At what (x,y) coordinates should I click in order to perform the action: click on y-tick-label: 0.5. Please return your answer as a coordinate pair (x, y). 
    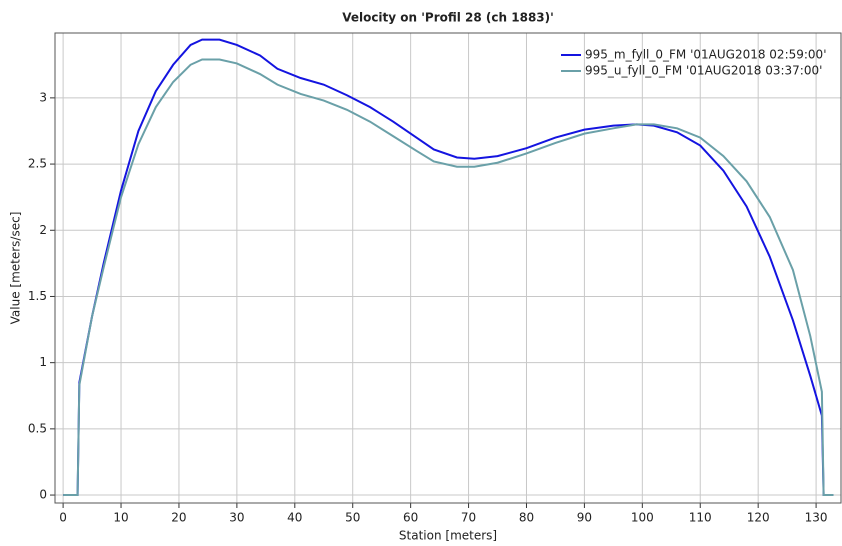
    Looking at the image, I should click on (37, 428).